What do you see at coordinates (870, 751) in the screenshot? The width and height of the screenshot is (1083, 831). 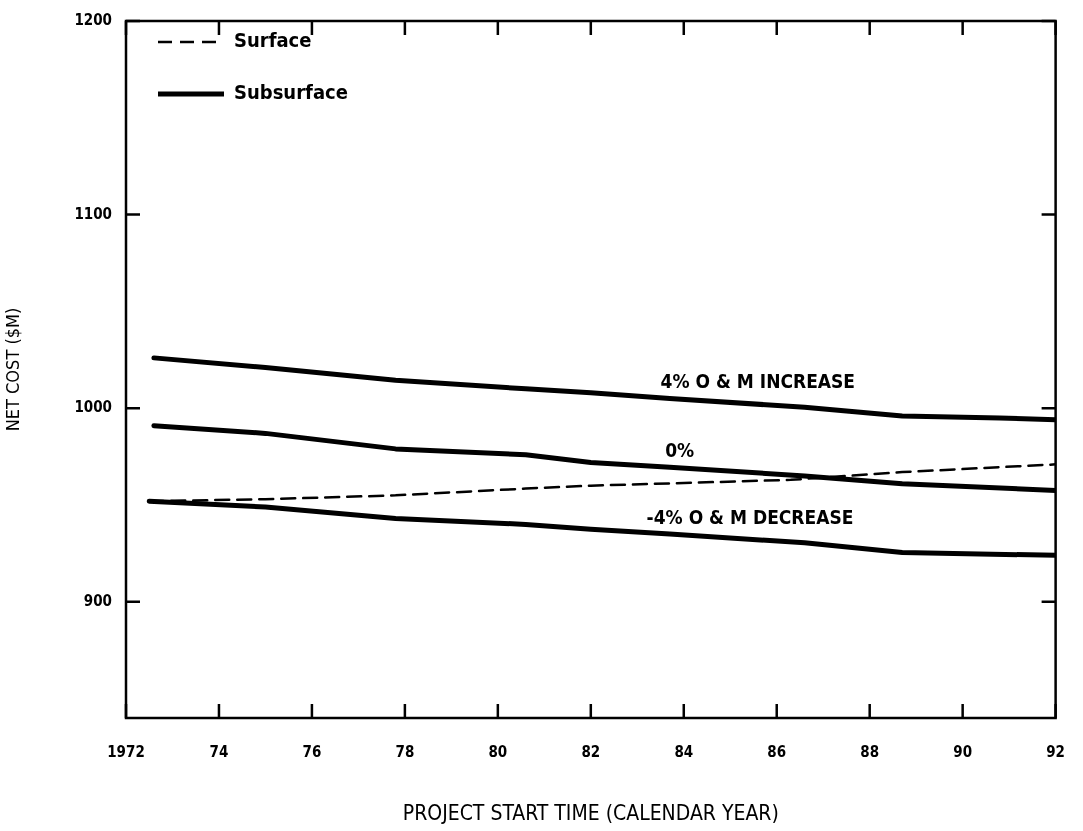 I see `x-tick-label: 88` at bounding box center [870, 751].